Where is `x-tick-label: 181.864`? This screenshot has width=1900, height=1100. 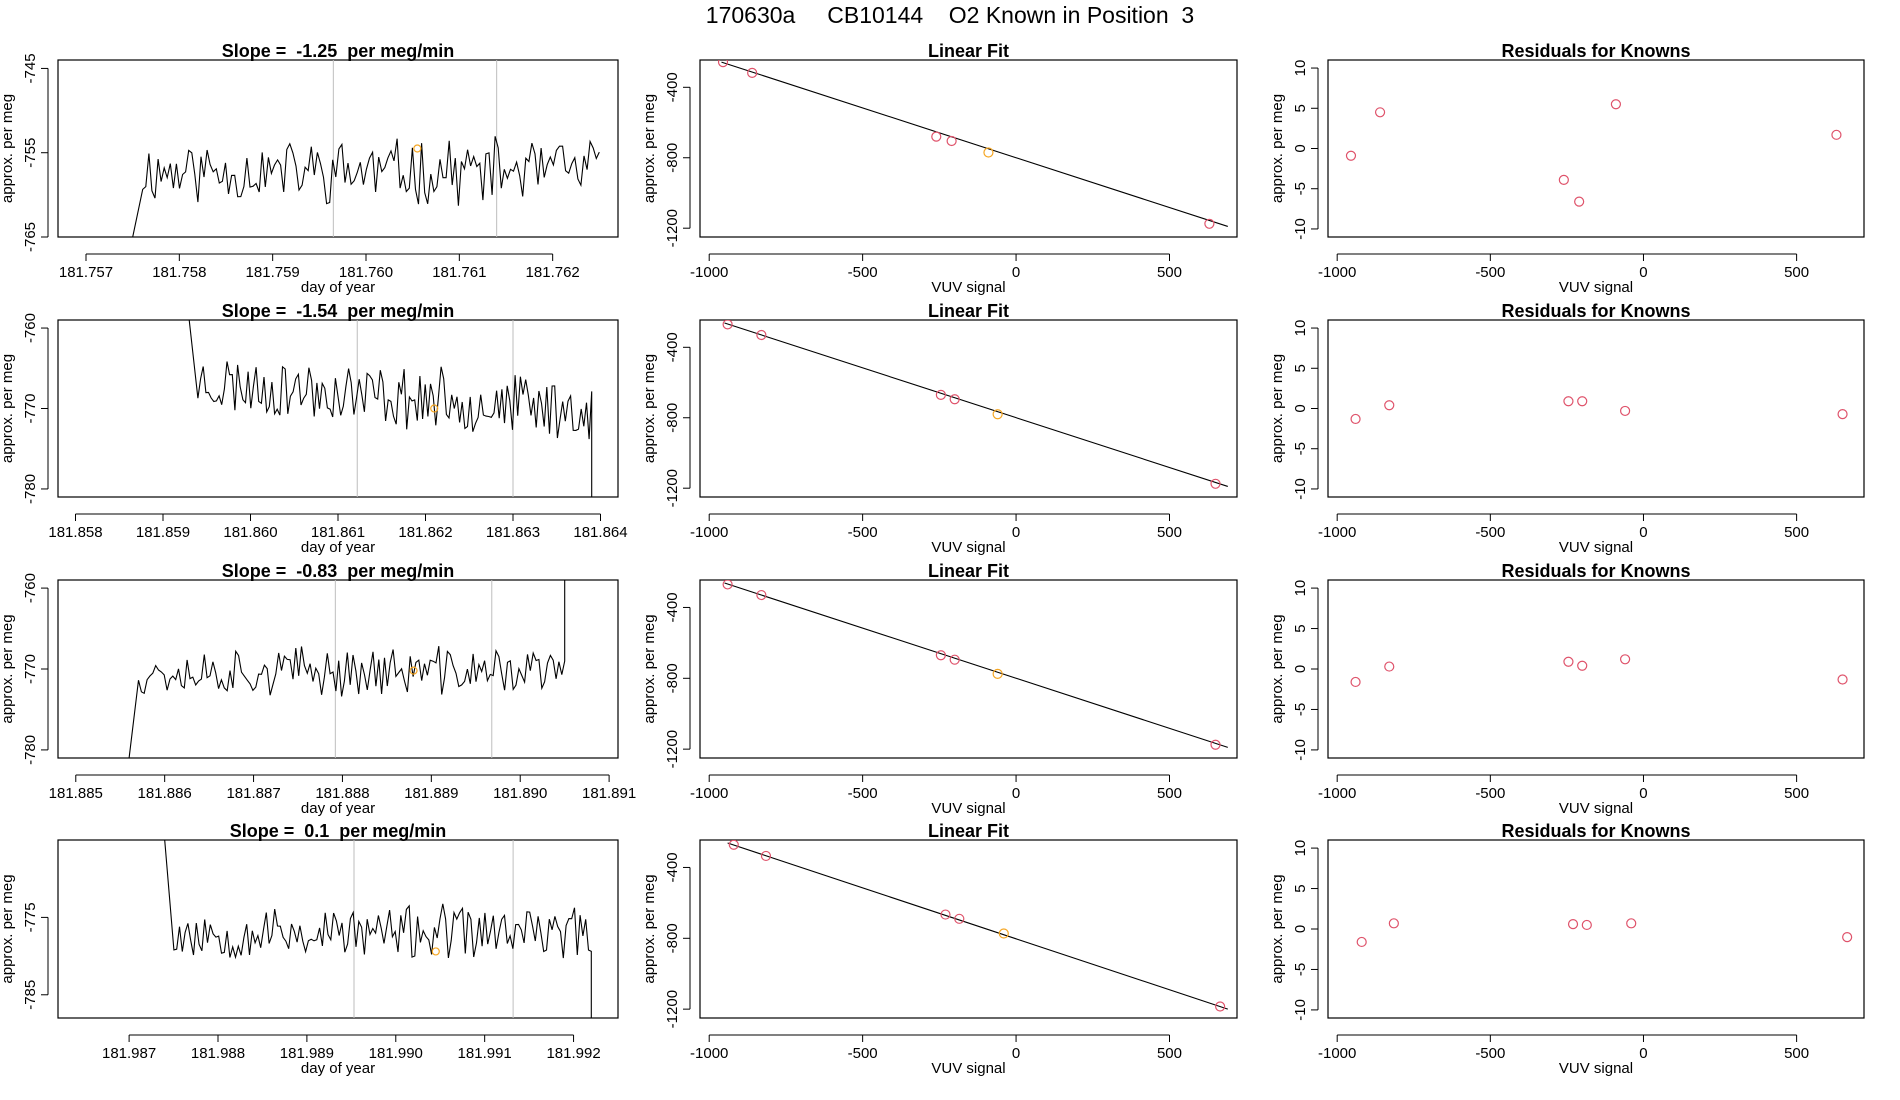 x-tick-label: 181.864 is located at coordinates (600, 532).